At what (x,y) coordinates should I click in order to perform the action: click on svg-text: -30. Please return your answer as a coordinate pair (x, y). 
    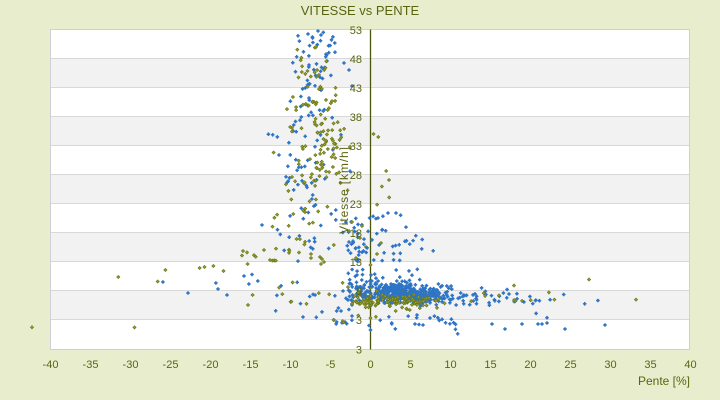
    Looking at the image, I should click on (131, 365).